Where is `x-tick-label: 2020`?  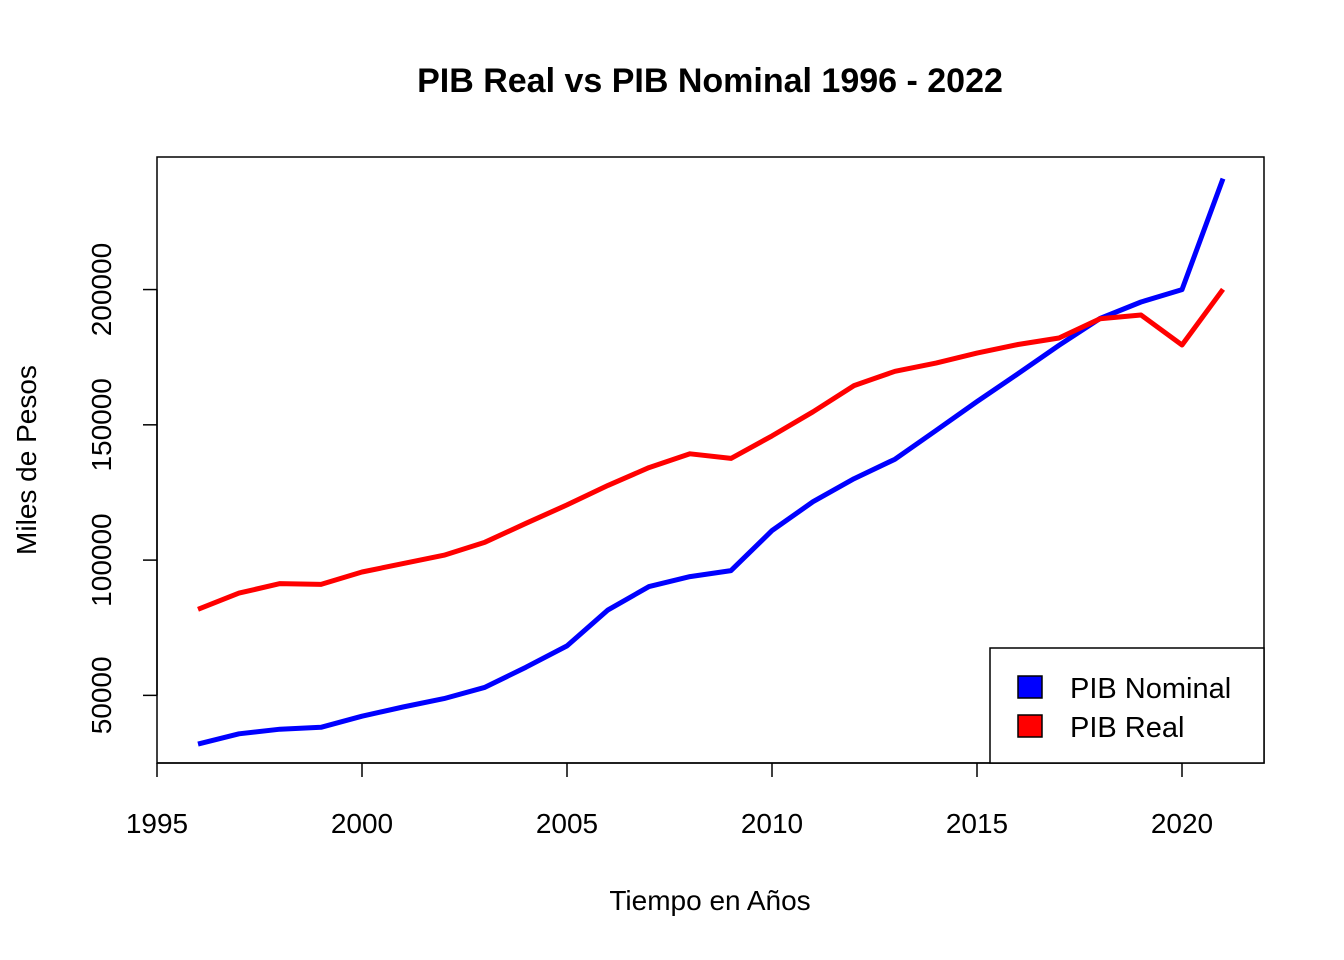
x-tick-label: 2020 is located at coordinates (1182, 823).